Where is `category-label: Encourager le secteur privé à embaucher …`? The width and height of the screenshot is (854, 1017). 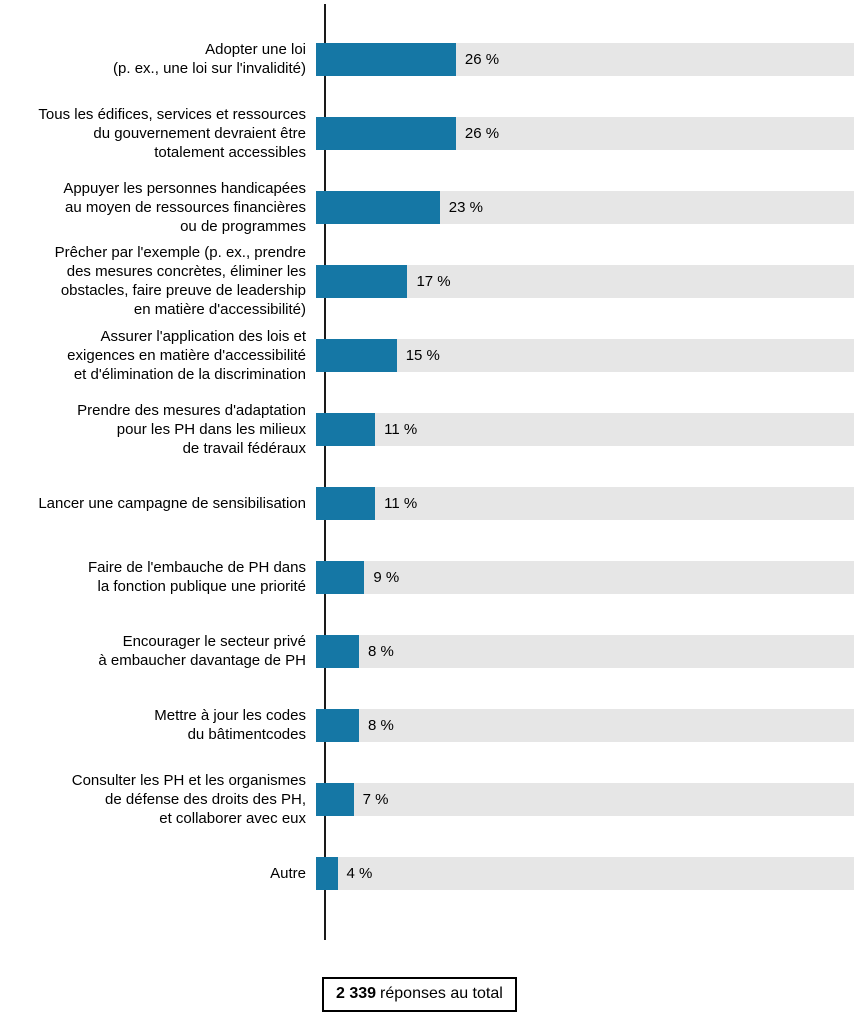 category-label: Encourager le secteur privé à embaucher … is located at coordinates (202, 651).